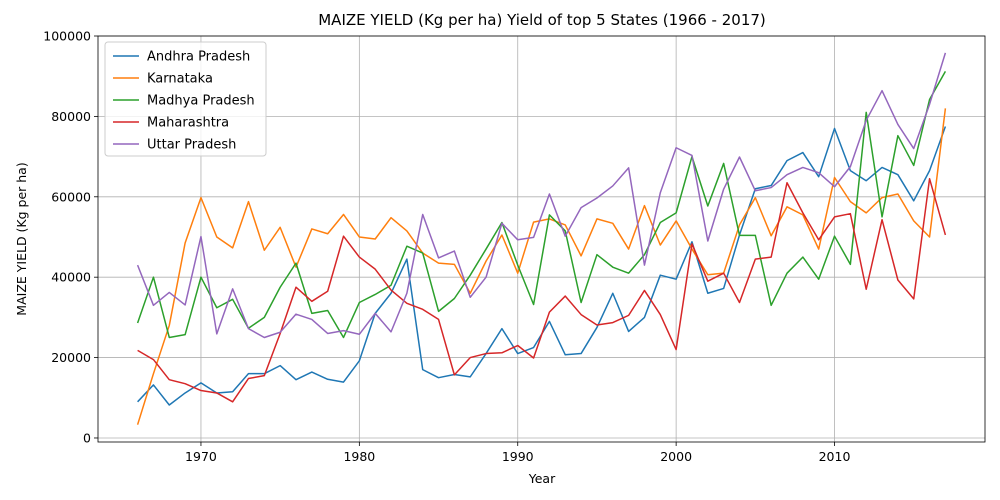  I want to click on y-tick-label: 100000, so click(67, 36).